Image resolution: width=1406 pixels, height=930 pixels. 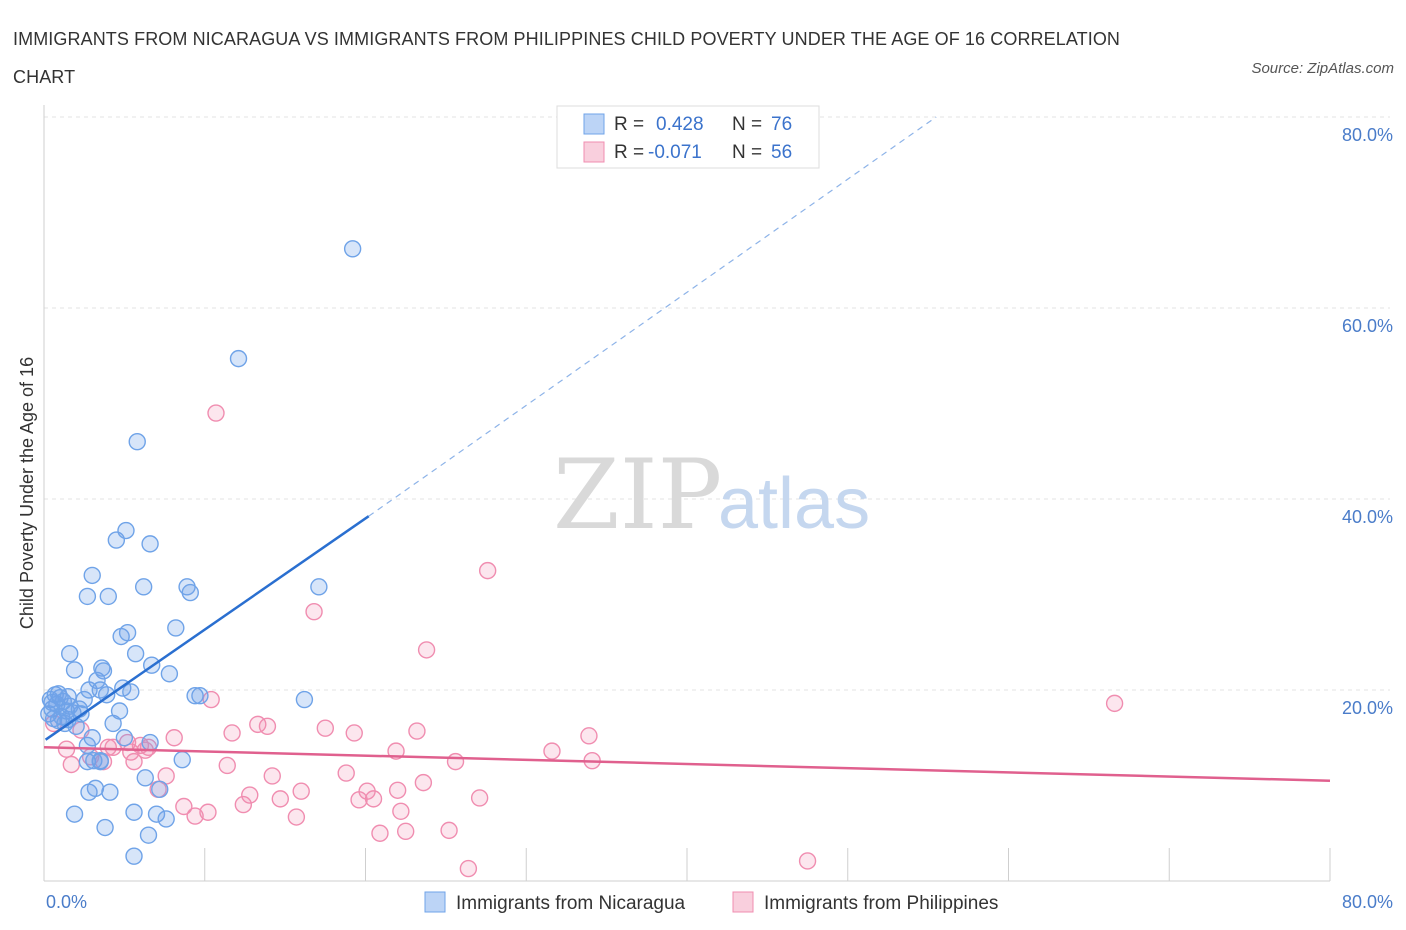 What do you see at coordinates (743, 902) in the screenshot?
I see `bottom-legend-swatch-philippines` at bounding box center [743, 902].